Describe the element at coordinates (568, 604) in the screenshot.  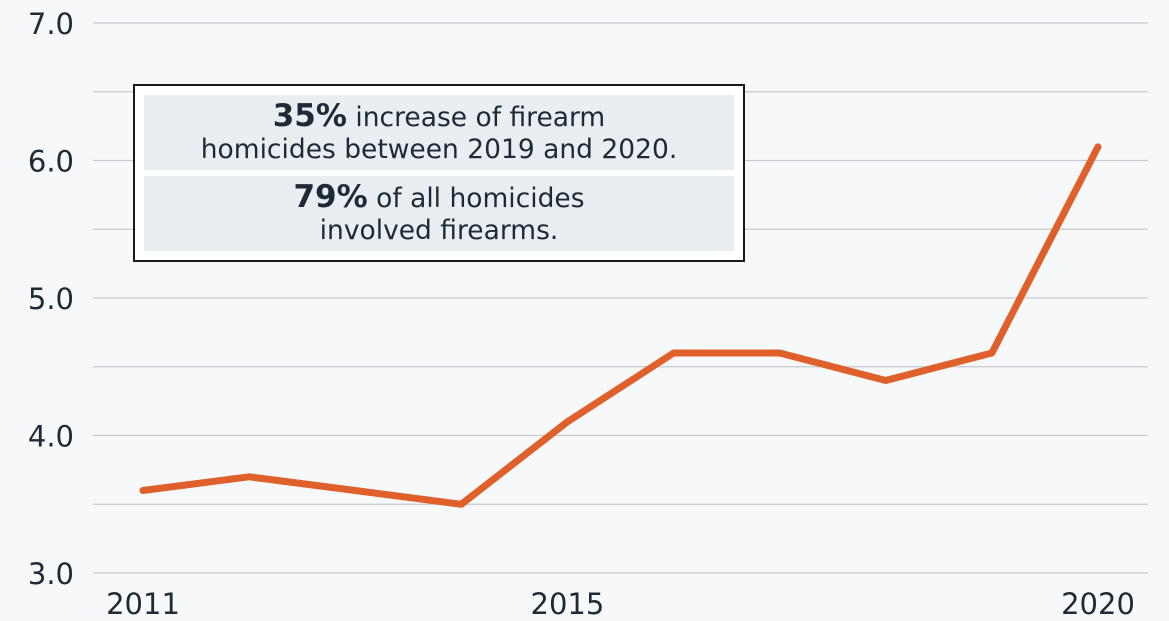
I see `x-tick-label: 2015` at that location.